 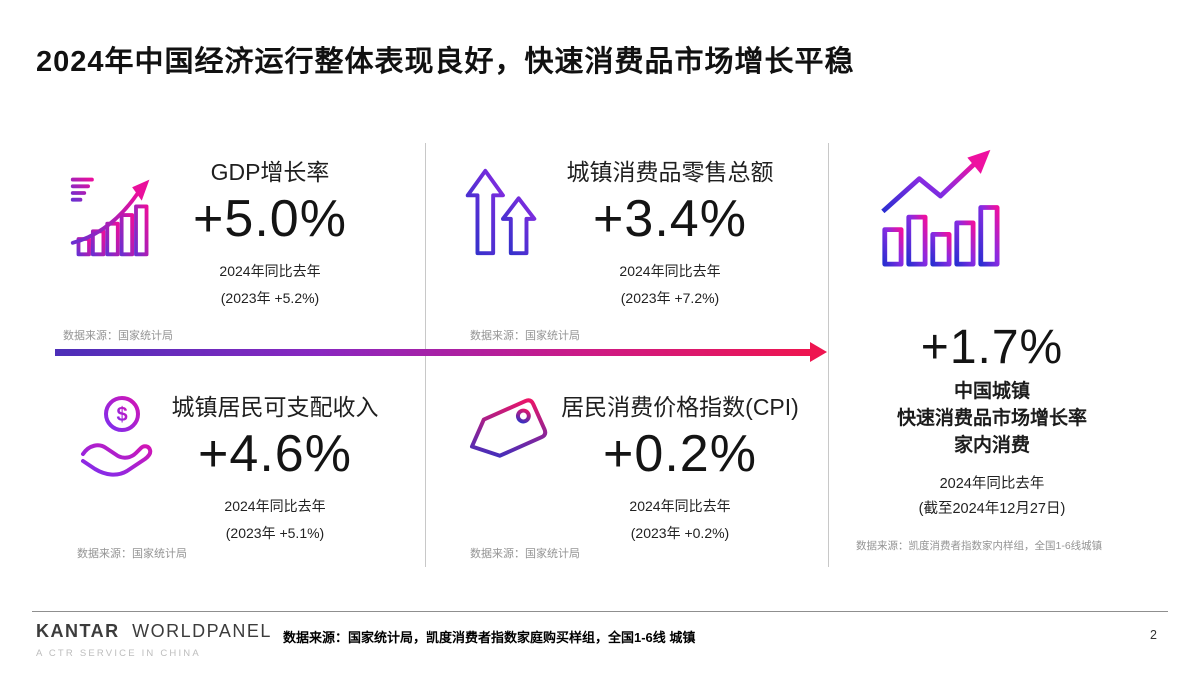 I want to click on highlight-label: 中国城镇 快速消费品市场增长率 家内消费, so click(x=992, y=418).